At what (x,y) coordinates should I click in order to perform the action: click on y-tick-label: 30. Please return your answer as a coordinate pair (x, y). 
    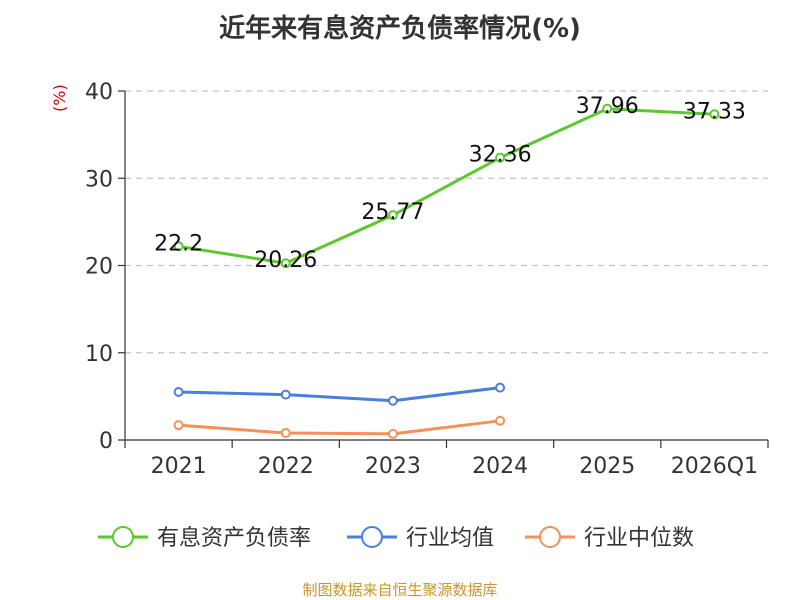
    Looking at the image, I should click on (99, 179).